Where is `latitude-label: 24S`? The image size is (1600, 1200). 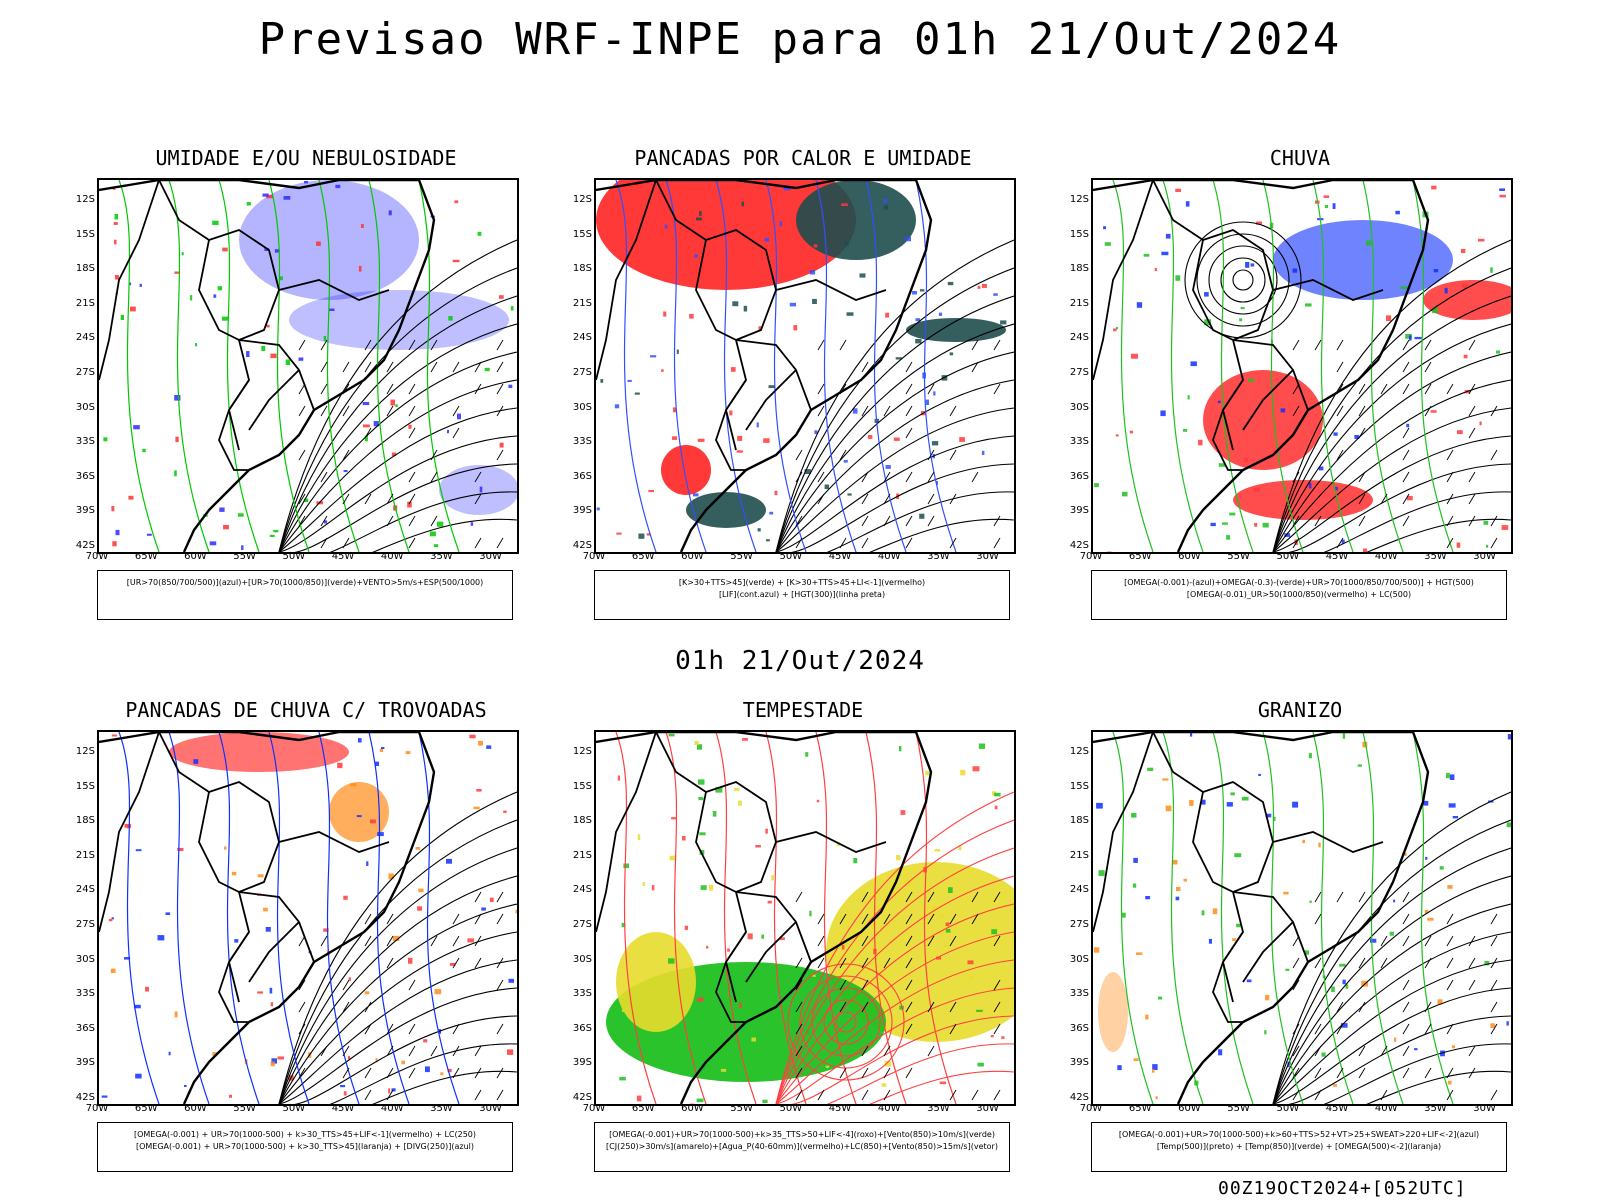 latitude-label: 24S is located at coordinates (85, 890).